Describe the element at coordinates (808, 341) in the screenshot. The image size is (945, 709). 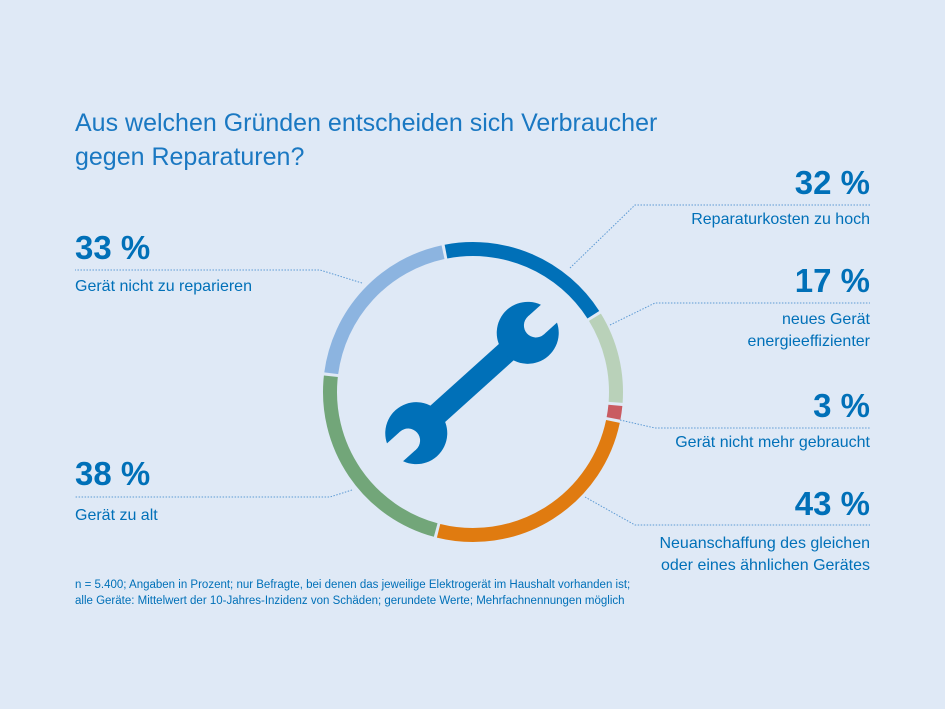
I see `category-label-line: energieeffizienter` at that location.